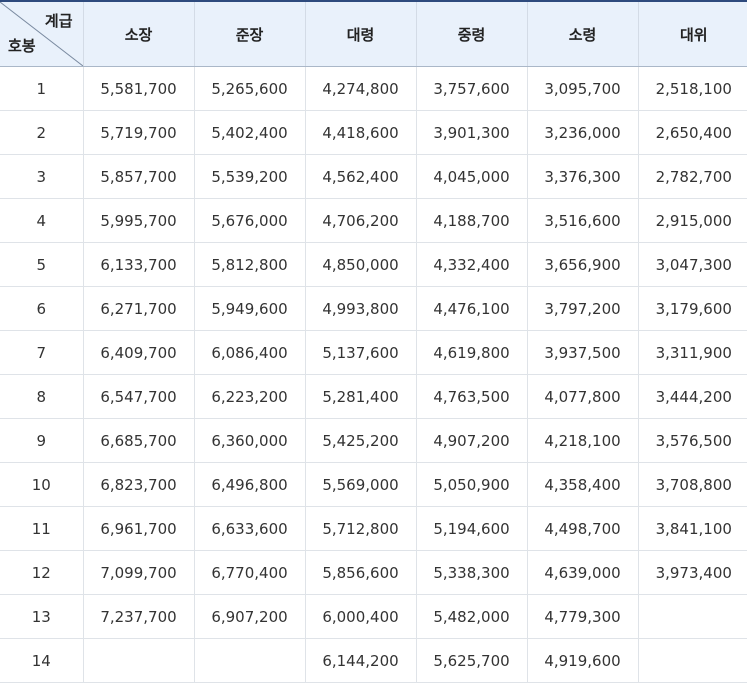 The width and height of the screenshot is (747, 683). Describe the element at coordinates (42, 352) in the screenshot. I see `step-cell: 7` at that location.